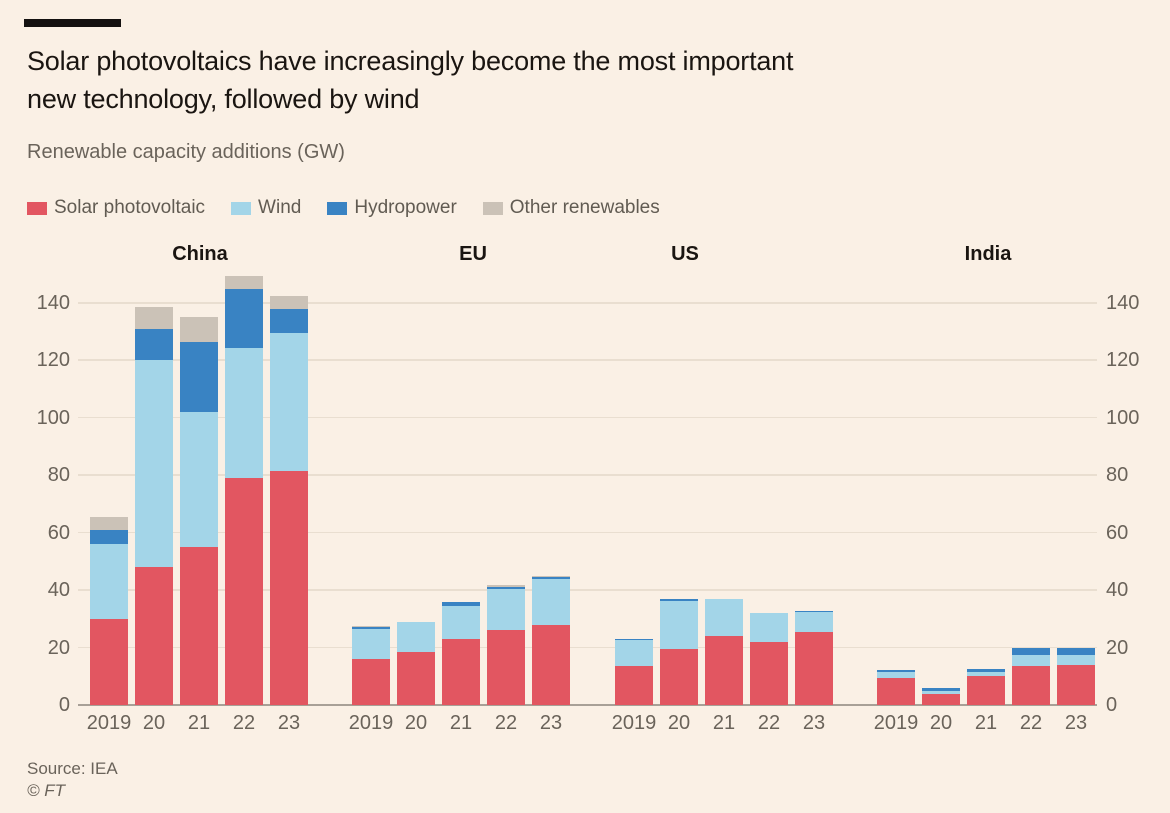 The height and width of the screenshot is (813, 1170). What do you see at coordinates (584, 207) in the screenshot?
I see `legend-label: Other renewables` at bounding box center [584, 207].